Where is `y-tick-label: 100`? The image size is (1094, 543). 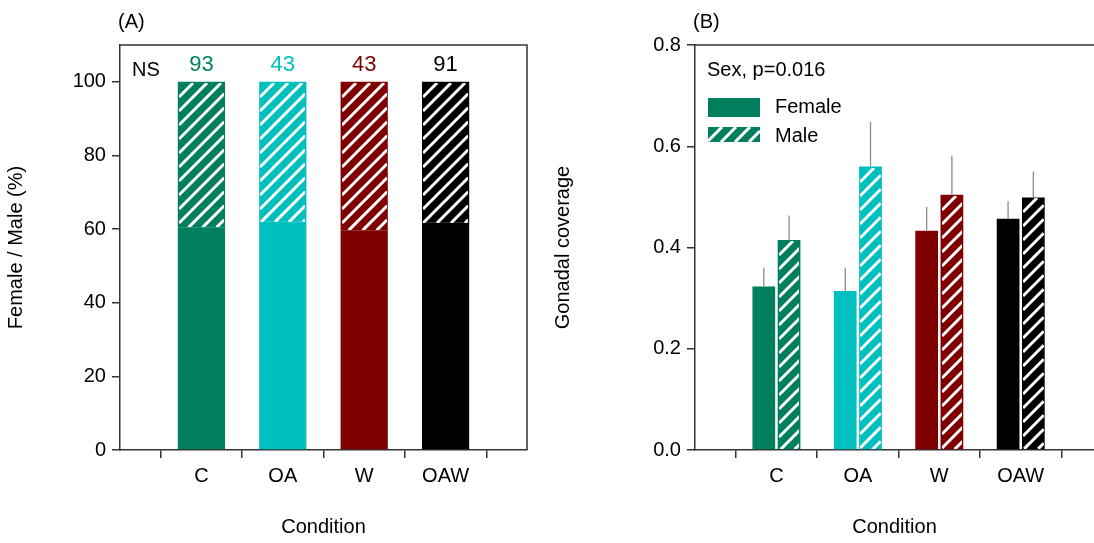
y-tick-label: 100 is located at coordinates (89, 80).